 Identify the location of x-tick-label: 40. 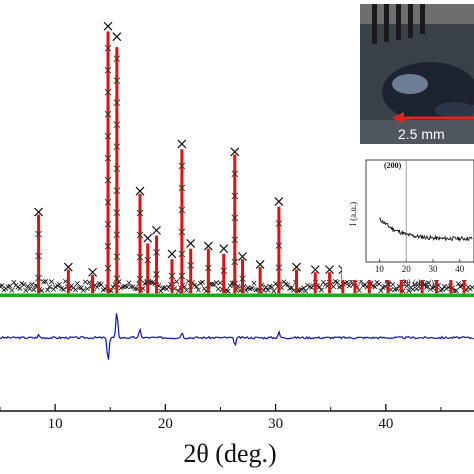
(385, 424).